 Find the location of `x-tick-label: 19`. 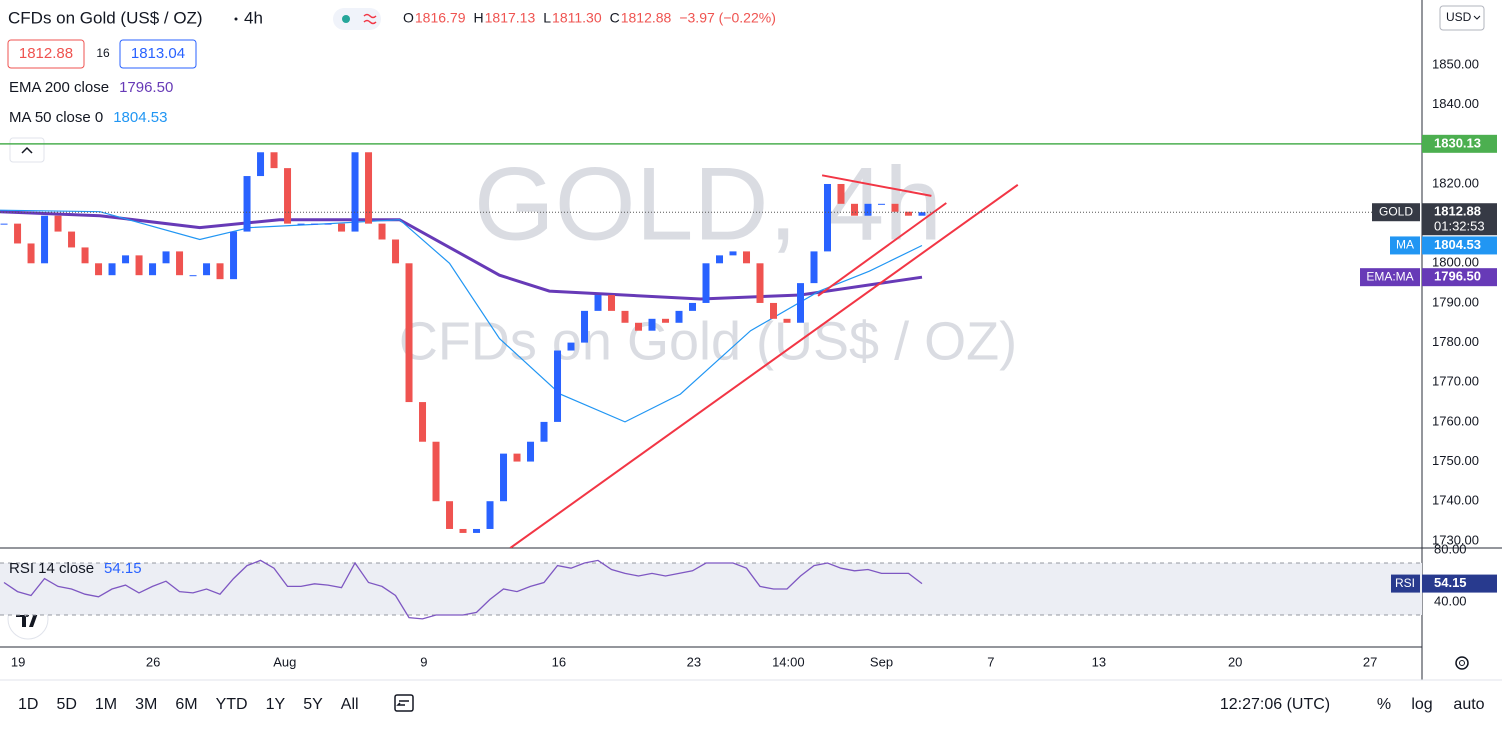

x-tick-label: 19 is located at coordinates (18, 661).